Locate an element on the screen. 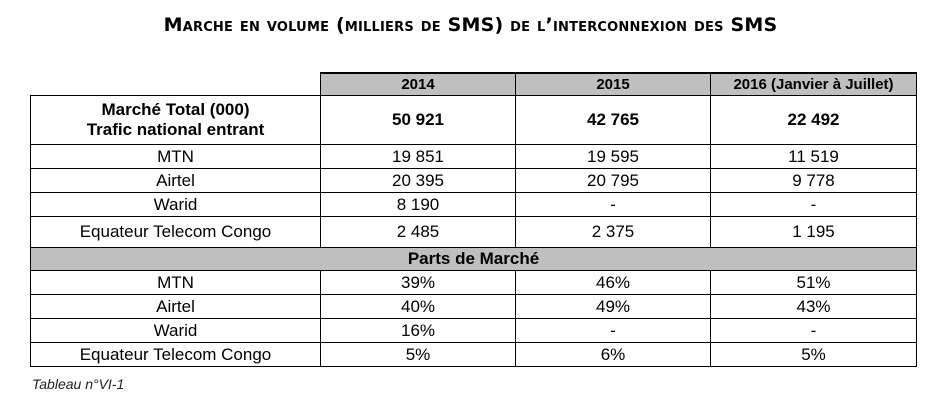 Image resolution: width=941 pixels, height=409 pixels. table-row: MTN 19 851 19 595 11 519 is located at coordinates (473, 156).